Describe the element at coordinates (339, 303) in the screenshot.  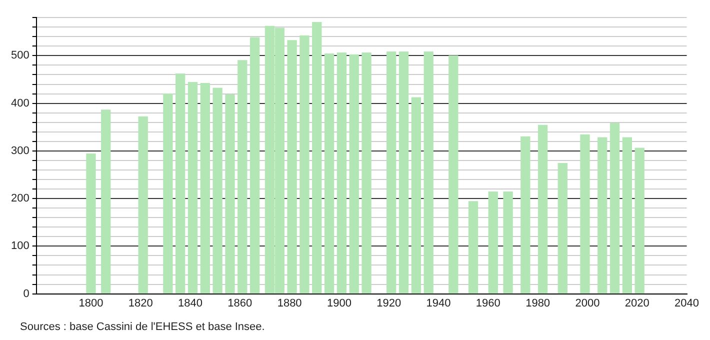
I see `x-tick-label: 1900` at that location.